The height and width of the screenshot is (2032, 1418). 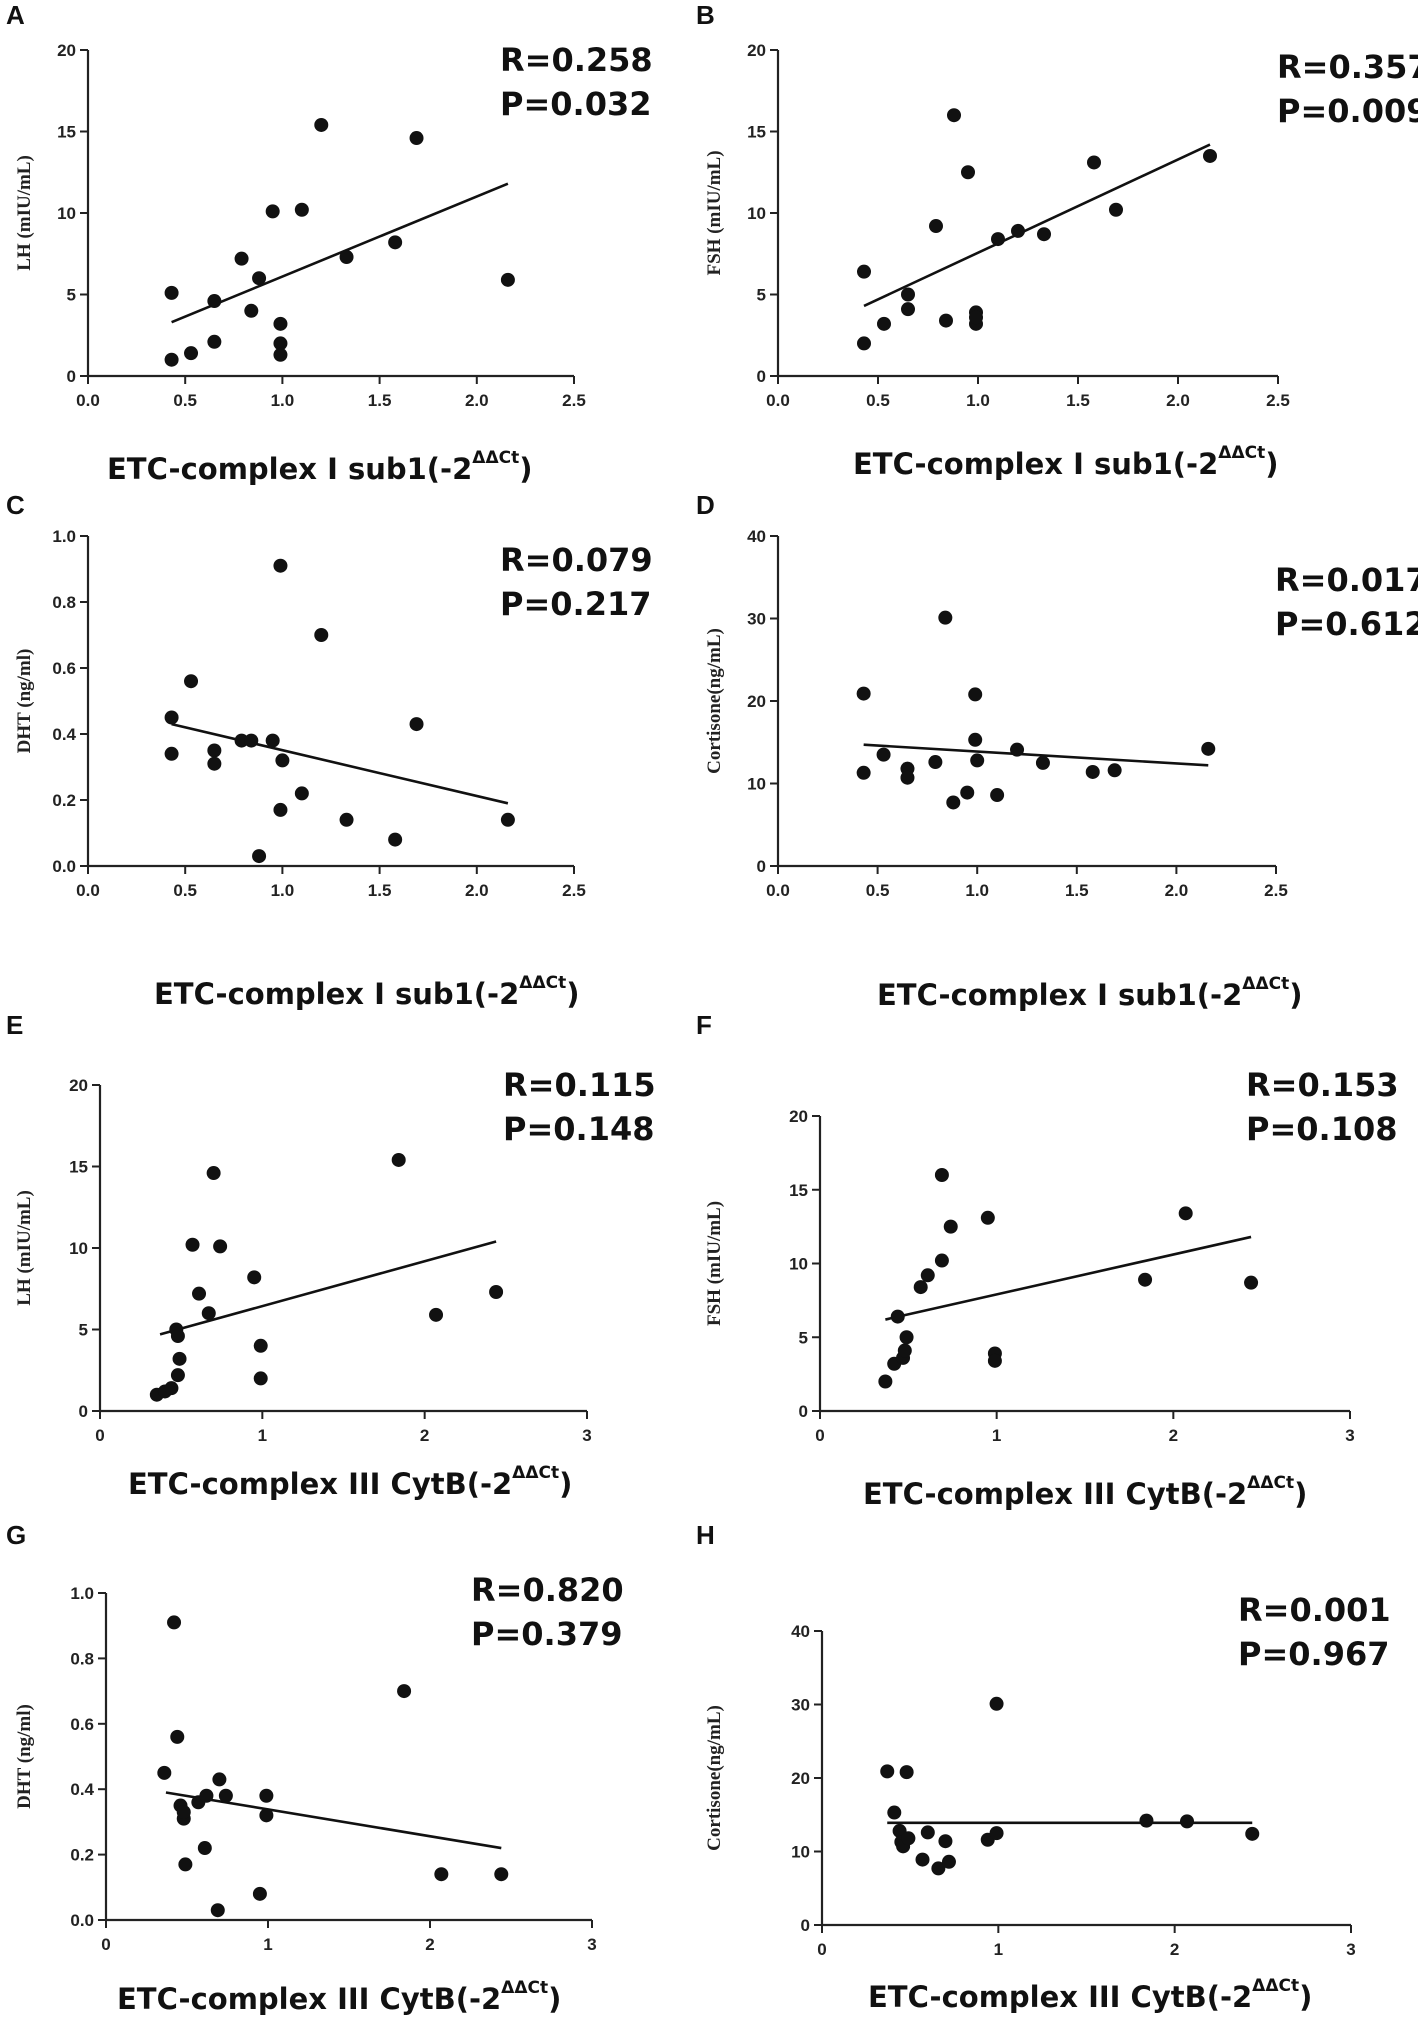 What do you see at coordinates (82, 1920) in the screenshot?
I see `y-tick-label: 0.0` at bounding box center [82, 1920].